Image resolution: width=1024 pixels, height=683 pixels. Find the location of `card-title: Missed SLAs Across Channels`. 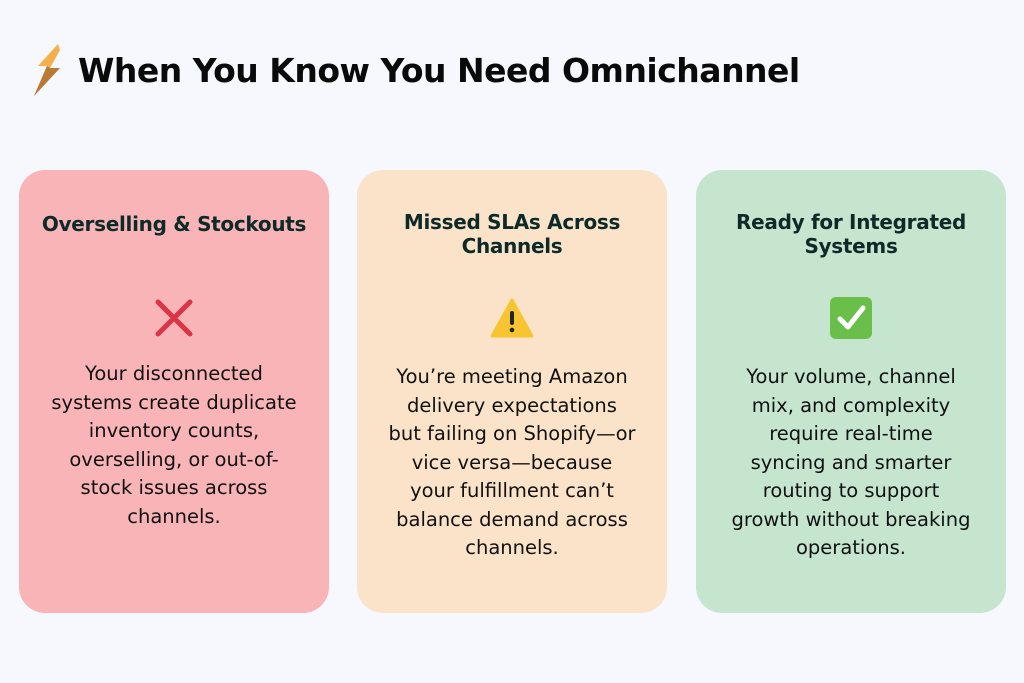

card-title: Missed SLAs Across Channels is located at coordinates (512, 234).